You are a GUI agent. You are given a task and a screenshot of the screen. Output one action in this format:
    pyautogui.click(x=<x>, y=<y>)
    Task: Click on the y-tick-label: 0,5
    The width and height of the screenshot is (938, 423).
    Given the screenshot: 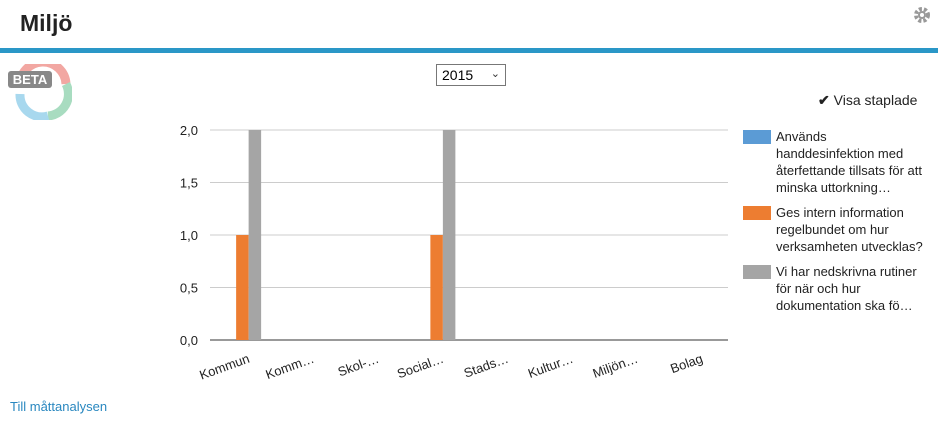 What is the action you would take?
    pyautogui.click(x=189, y=288)
    